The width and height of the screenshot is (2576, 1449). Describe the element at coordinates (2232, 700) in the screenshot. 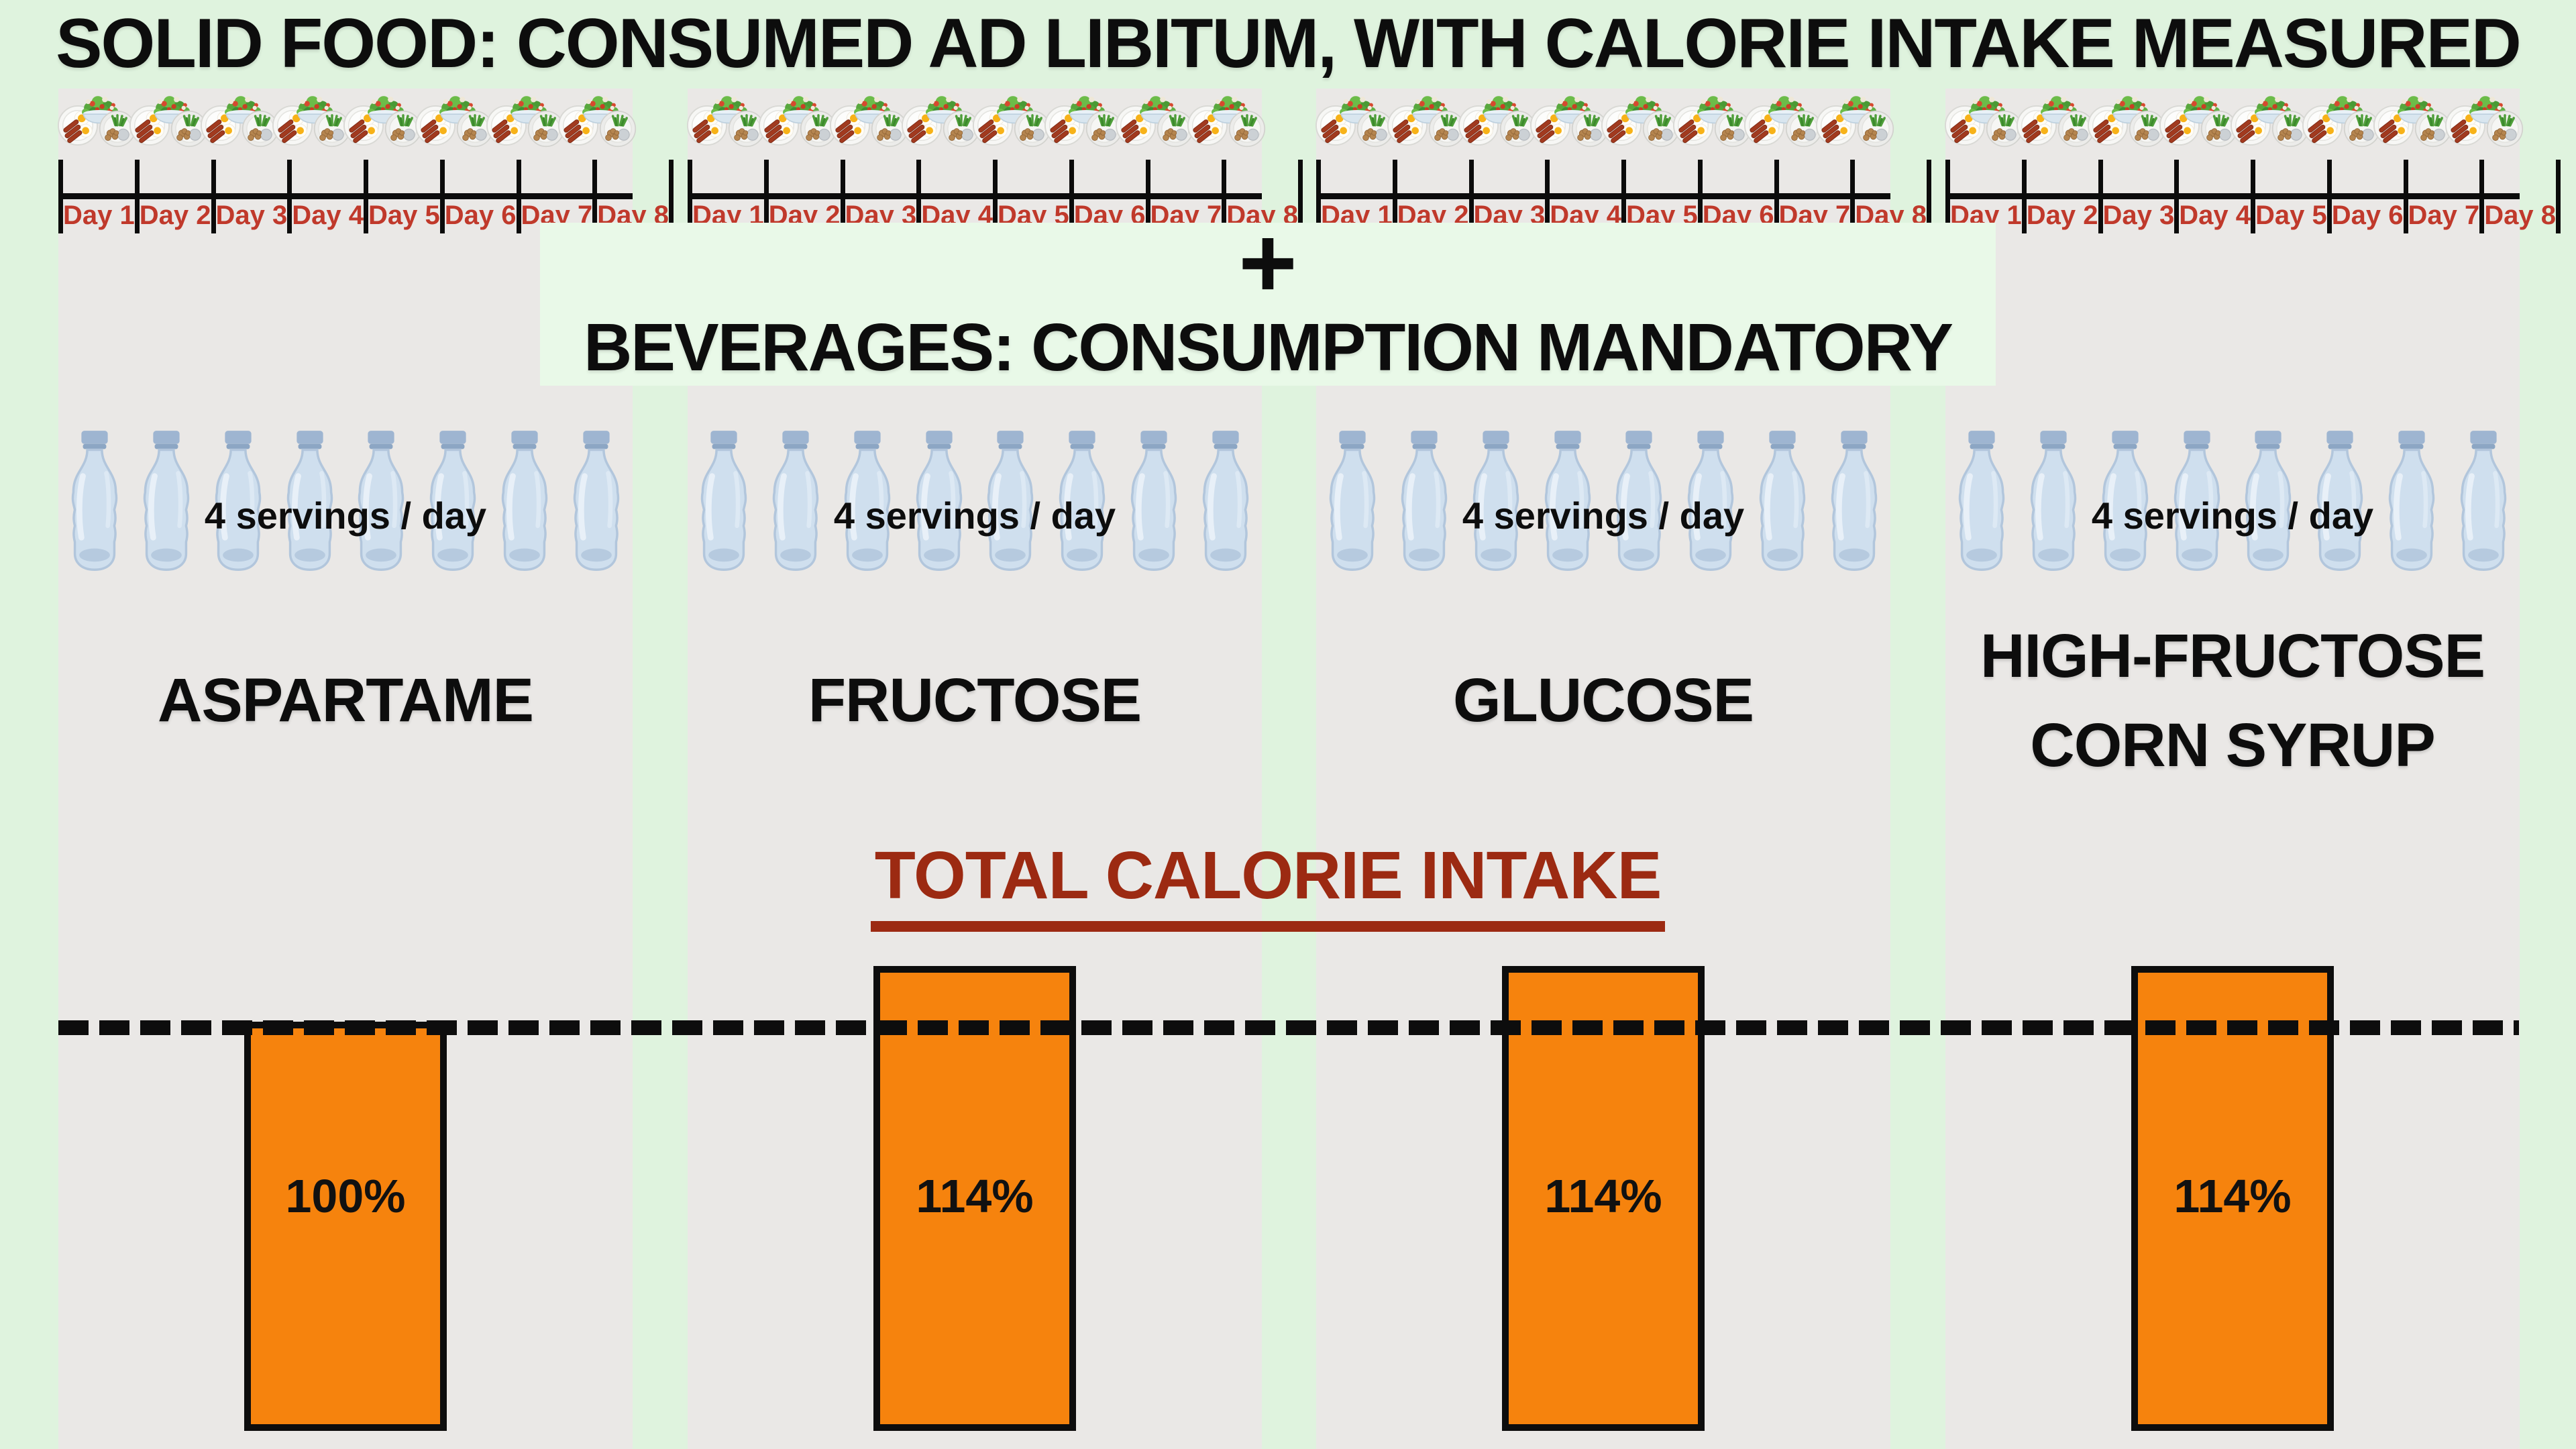

I see `group-name-label: HIGH-FRUCTOSE CORN SYRUP` at that location.